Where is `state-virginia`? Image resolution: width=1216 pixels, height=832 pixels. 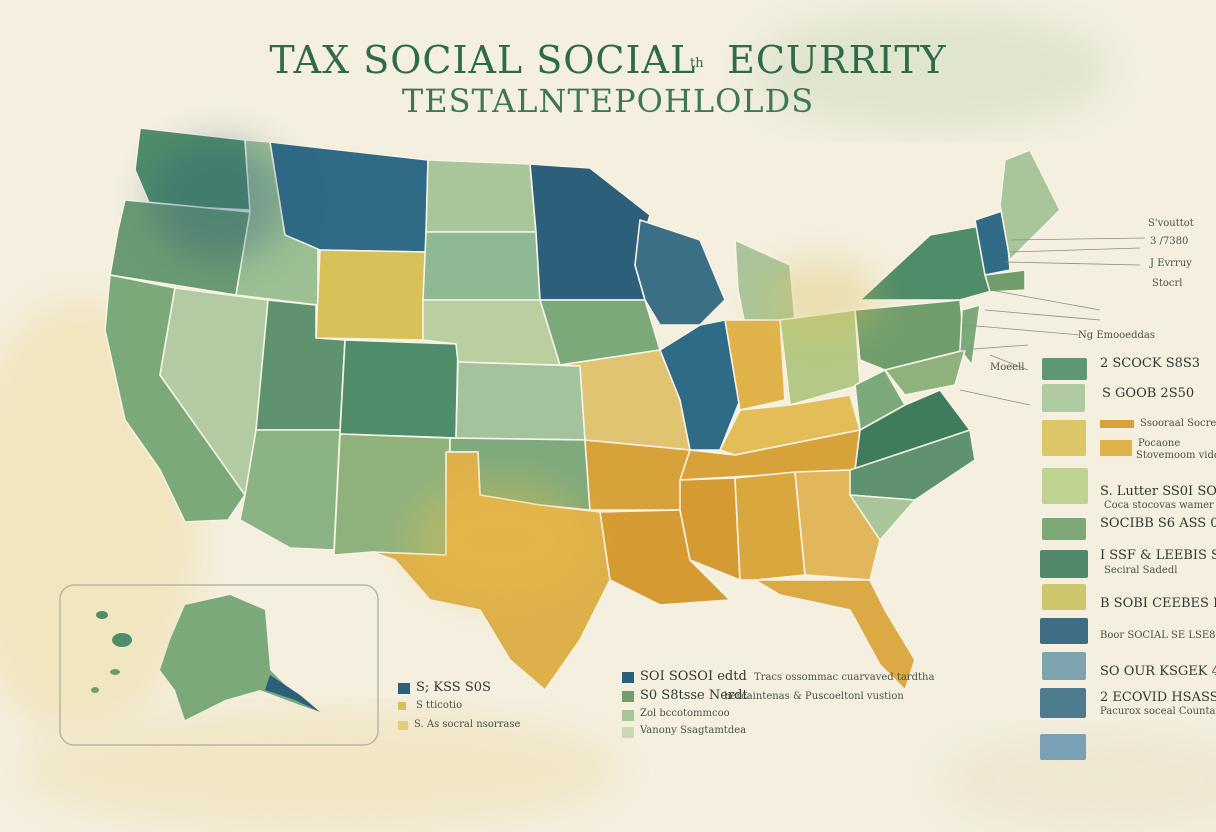 state-virginia is located at coordinates (912, 430).